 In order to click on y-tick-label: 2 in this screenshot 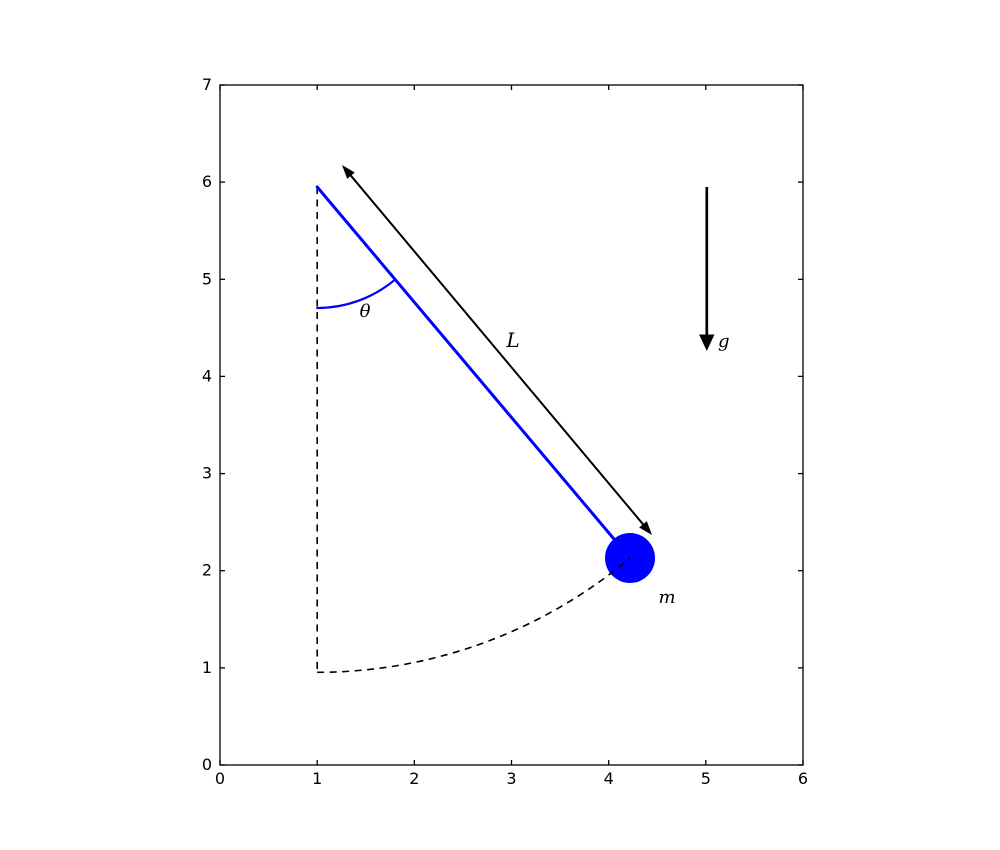, I will do `click(207, 570)`.